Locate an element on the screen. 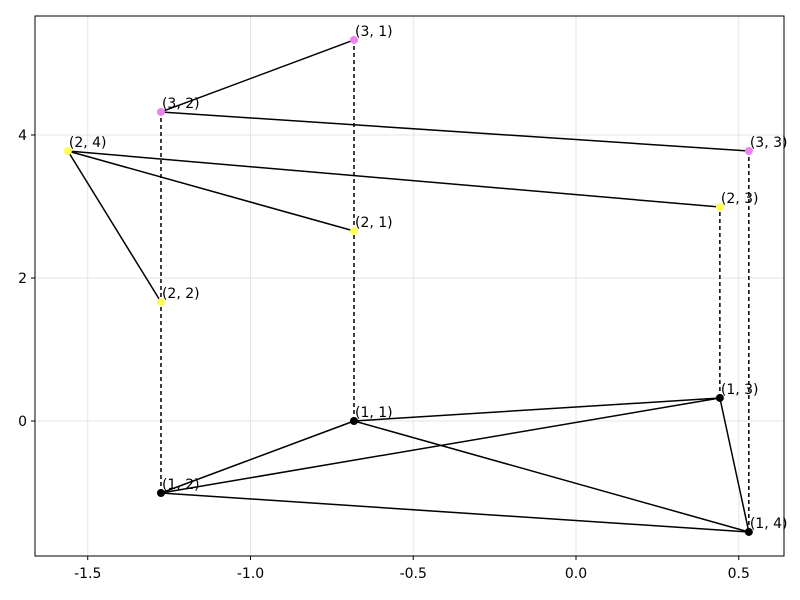 The width and height of the screenshot is (800, 600). y-tick-label: 0 is located at coordinates (22, 422).